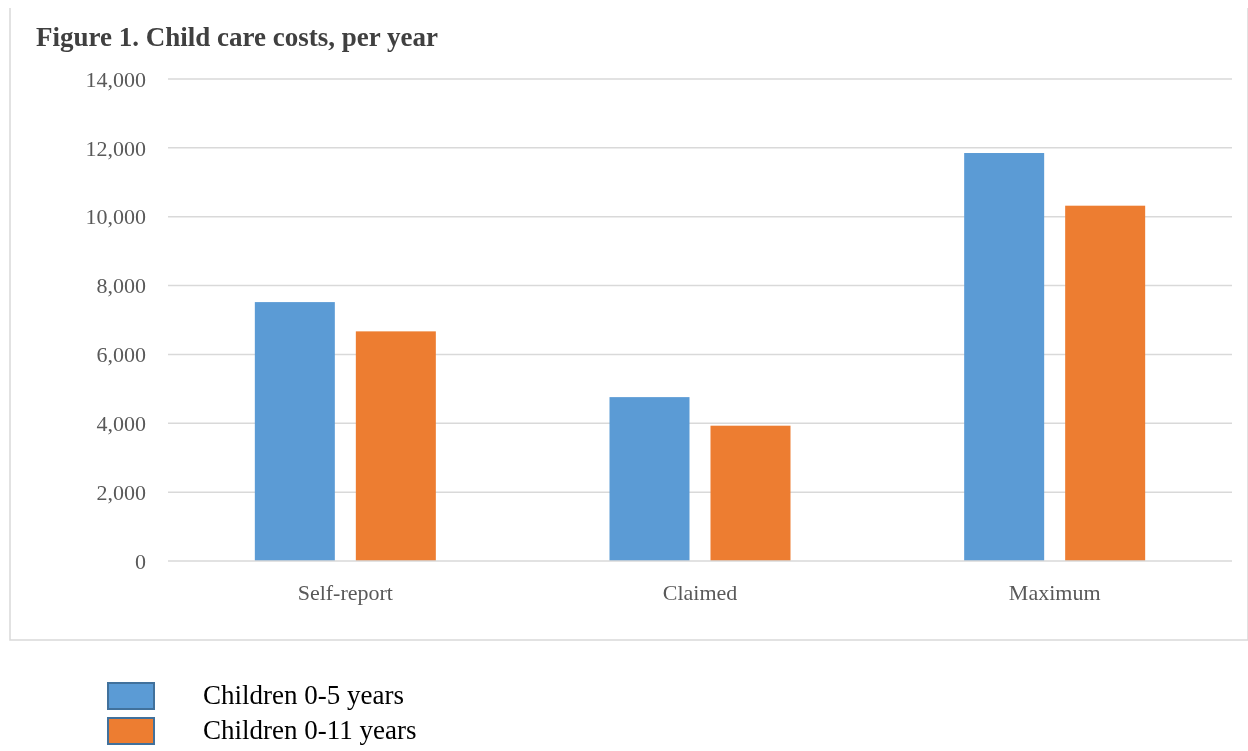 The height and width of the screenshot is (751, 1248). Describe the element at coordinates (310, 730) in the screenshot. I see `legend-label: Children 0-11 years` at that location.